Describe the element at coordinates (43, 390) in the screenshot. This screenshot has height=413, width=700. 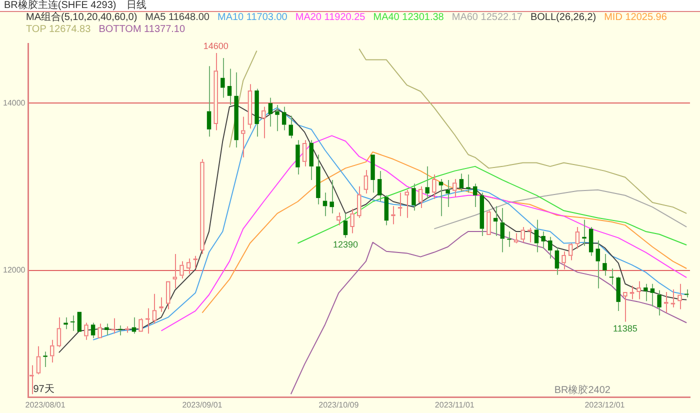
I see `annotation: 97天` at that location.